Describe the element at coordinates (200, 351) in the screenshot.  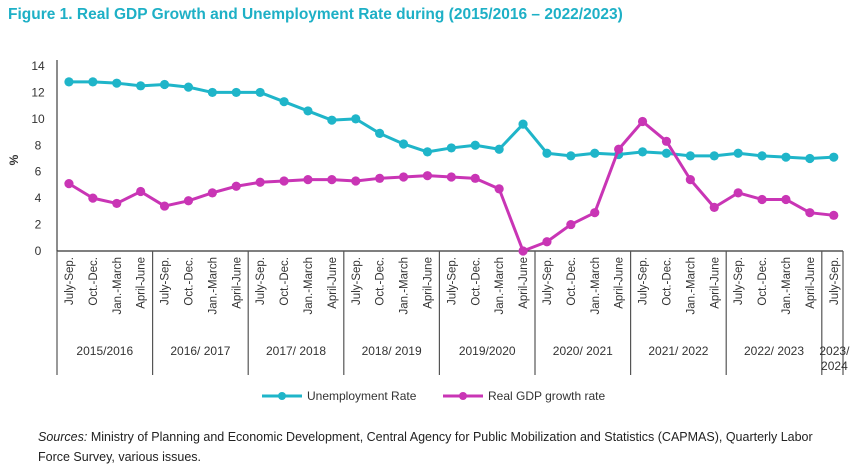
I see `x-group-label: 2016/ 2017` at that location.